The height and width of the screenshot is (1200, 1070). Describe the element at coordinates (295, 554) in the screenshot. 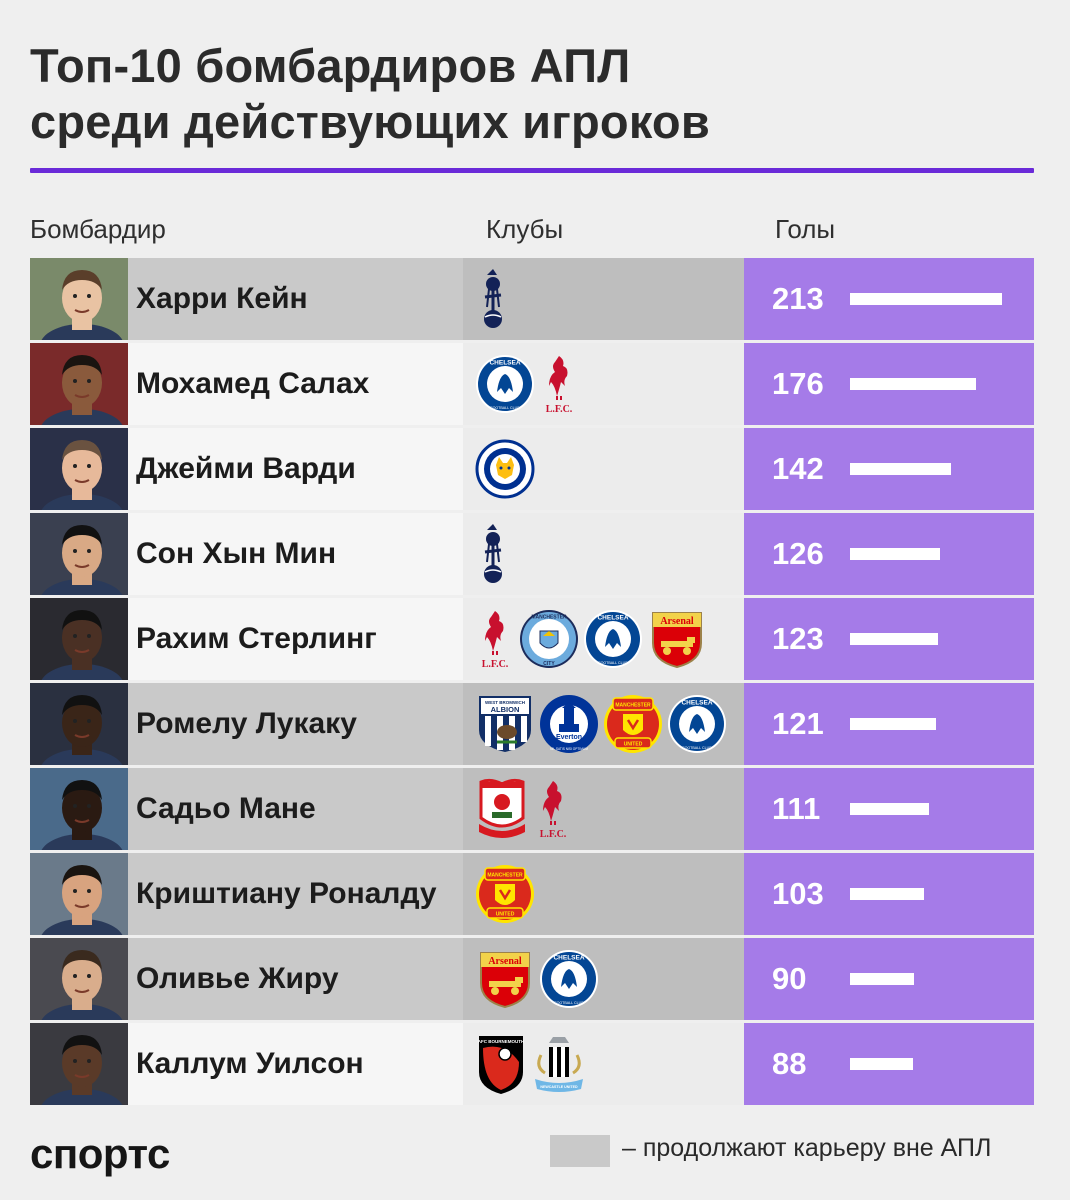

I see `player-name: Сон Хын Мин` at that location.